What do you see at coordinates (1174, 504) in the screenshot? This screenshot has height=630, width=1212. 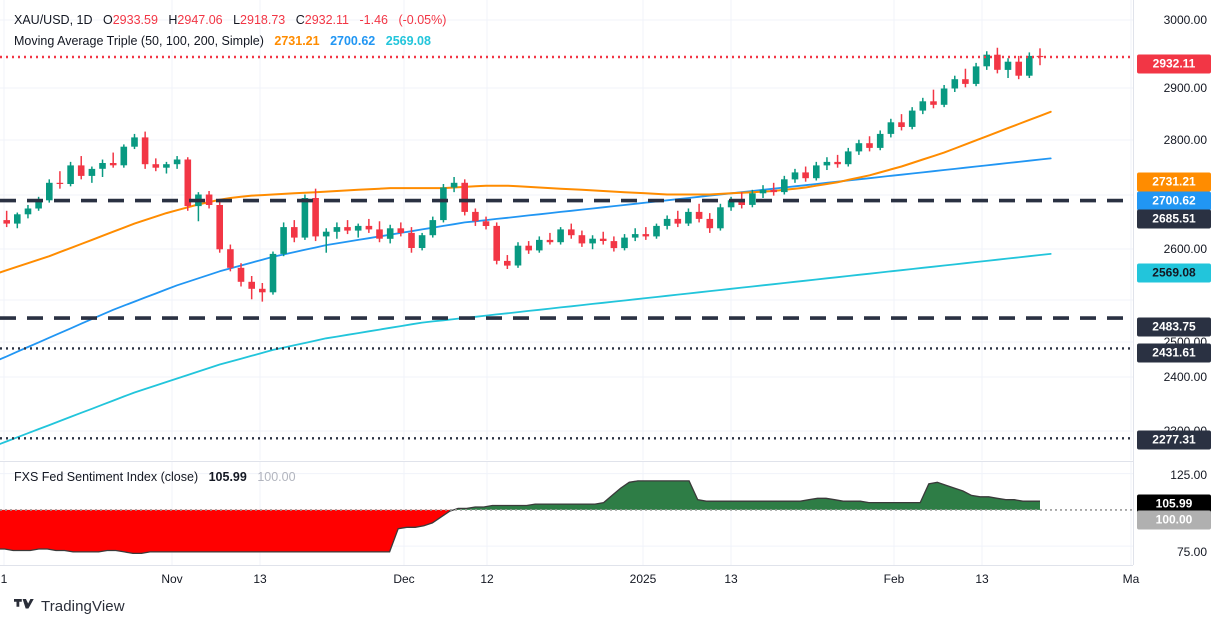 I see `price-axis-badge: 105.99` at bounding box center [1174, 504].